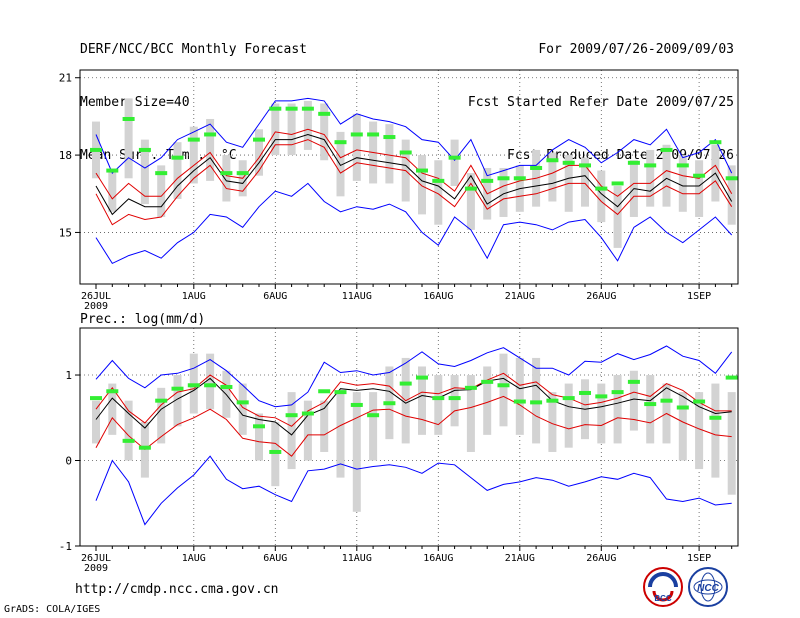  Describe the element at coordinates (135, 102) in the screenshot. I see `member-size: Member Size=40` at that location.